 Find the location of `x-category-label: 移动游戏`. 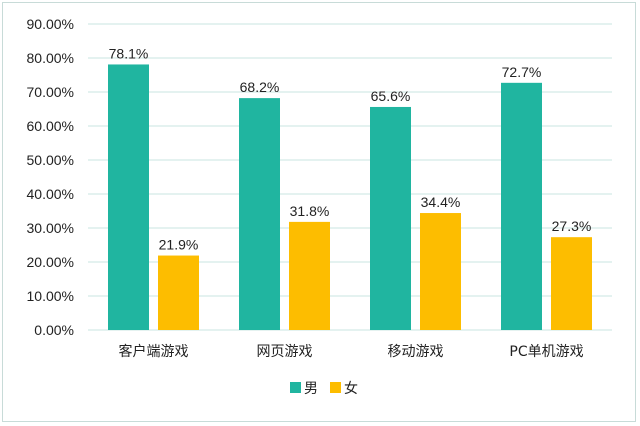

x-category-label: 移动游戏 is located at coordinates (416, 352).